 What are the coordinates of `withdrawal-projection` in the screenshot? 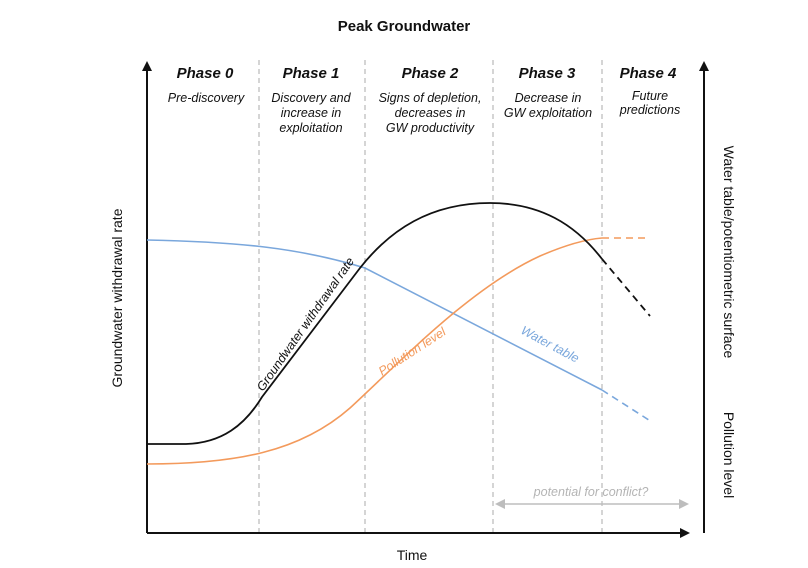 It's located at (626, 287).